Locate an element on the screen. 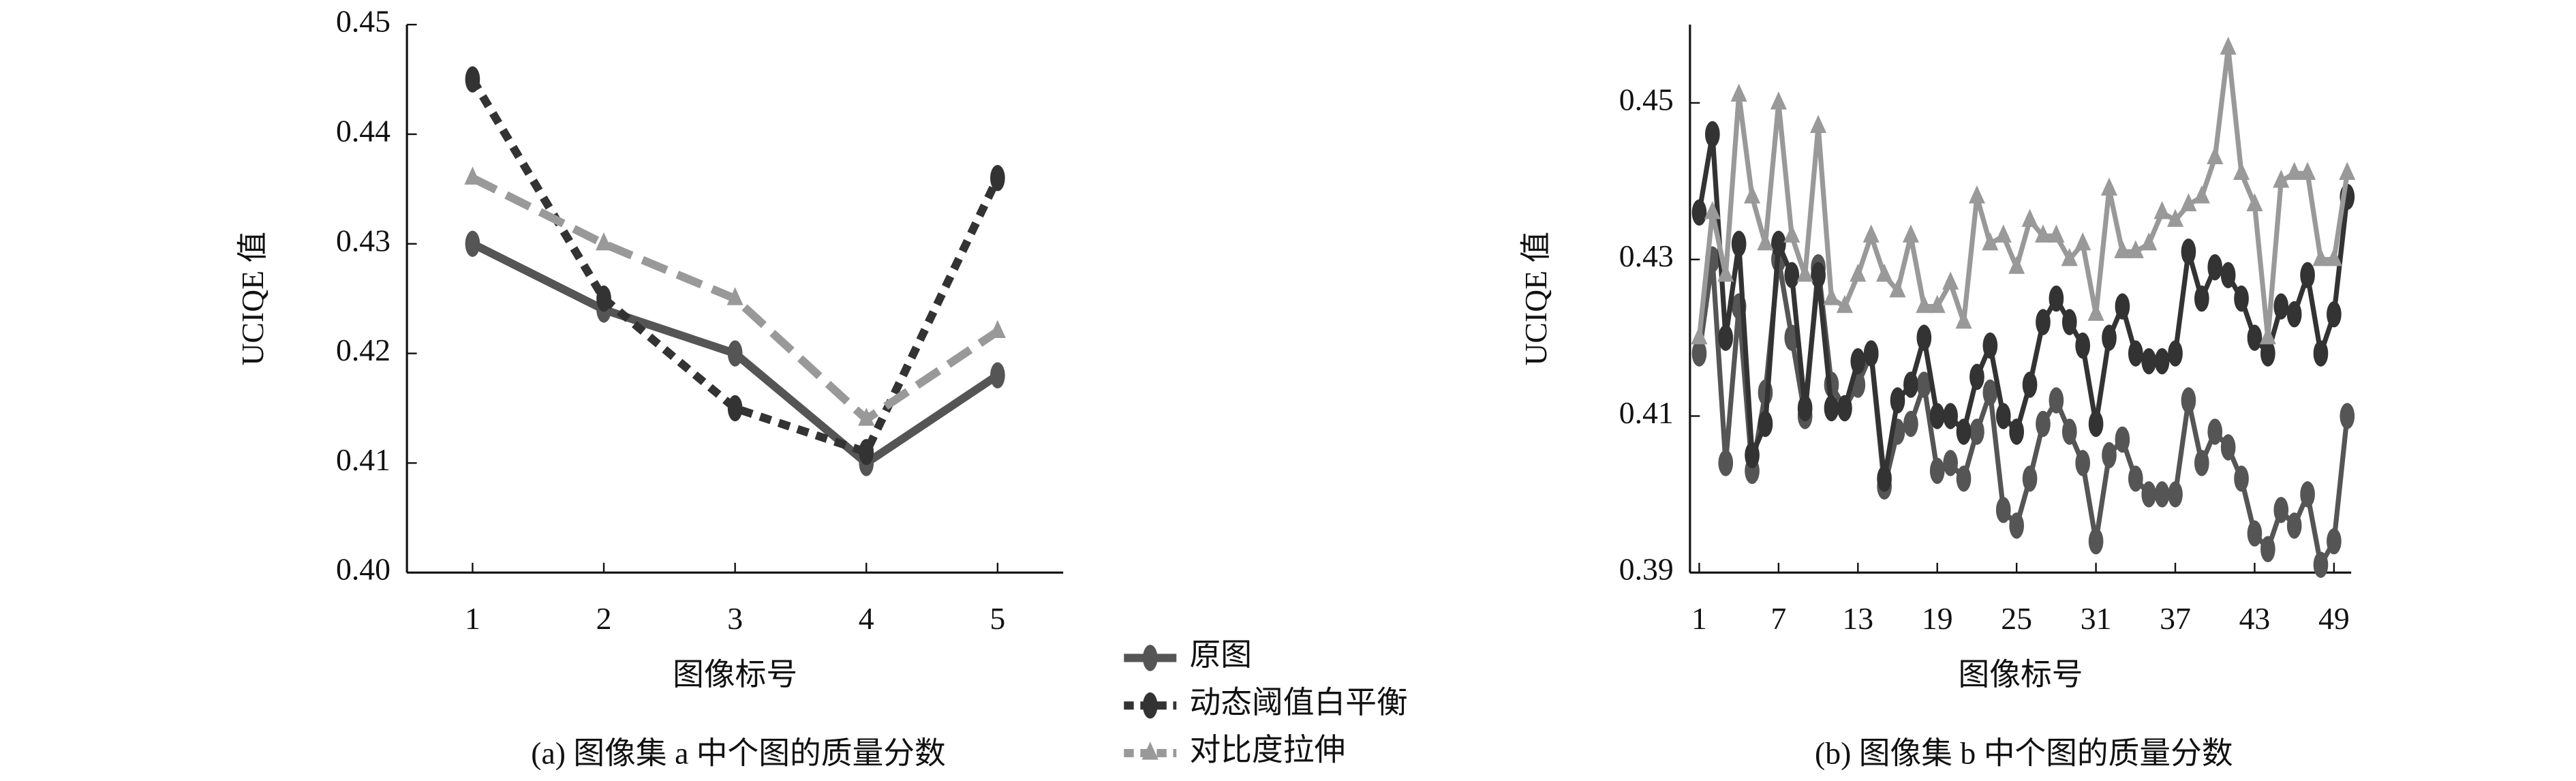 The height and width of the screenshot is (781, 2576). x-tick-label: 5 is located at coordinates (997, 619).